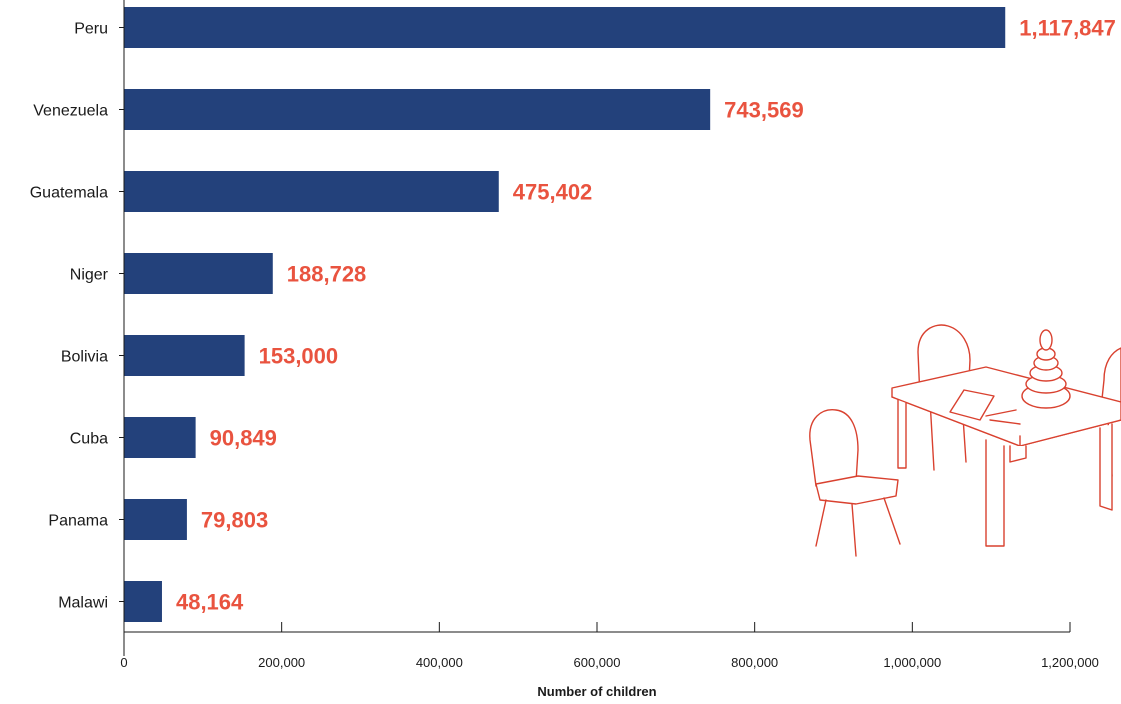 The height and width of the screenshot is (704, 1121). I want to click on value-label: 153,000, so click(299, 356).